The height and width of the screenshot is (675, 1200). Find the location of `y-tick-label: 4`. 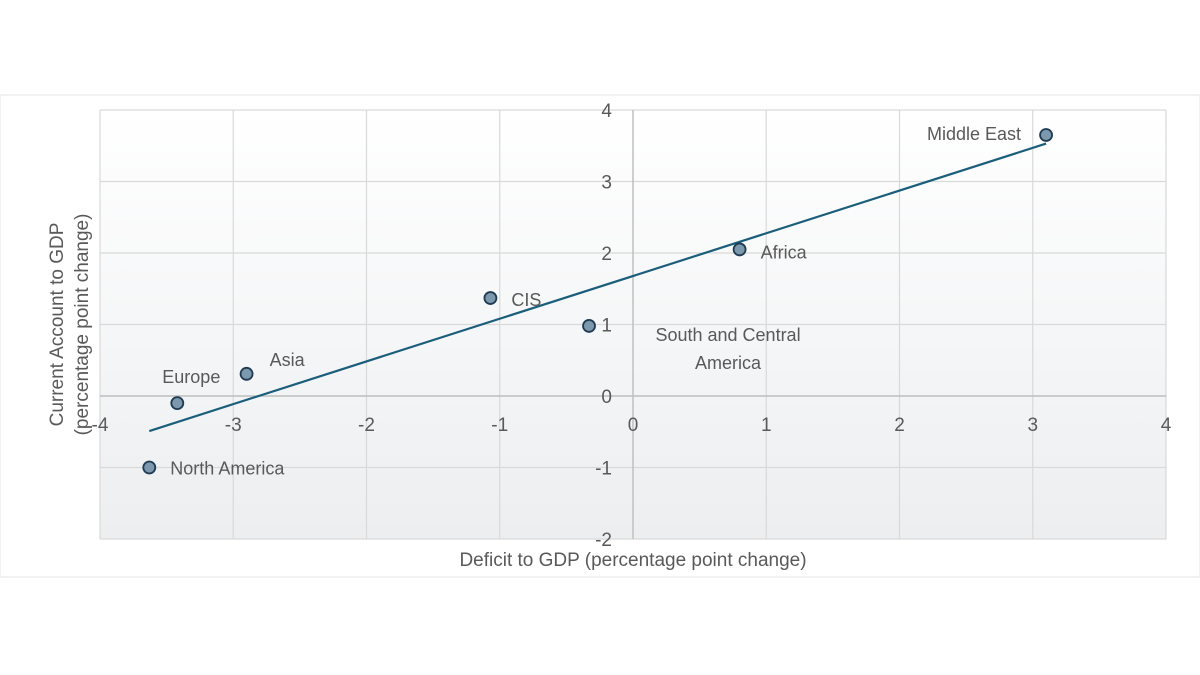

y-tick-label: 4 is located at coordinates (606, 111).